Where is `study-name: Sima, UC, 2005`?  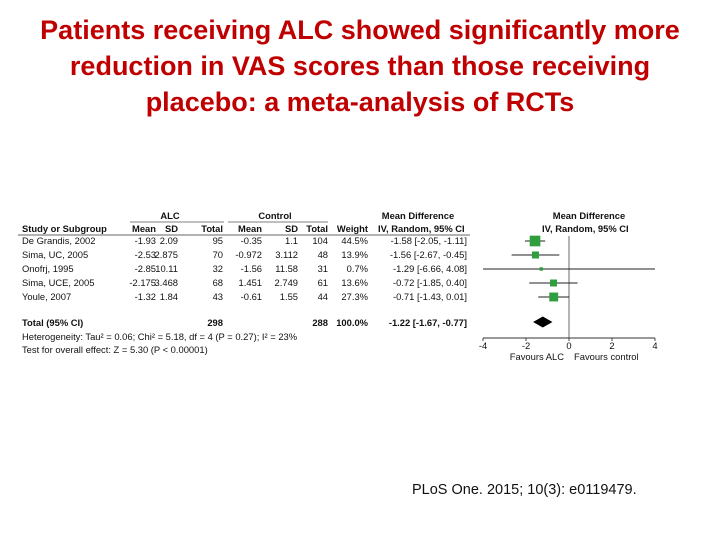 study-name: Sima, UC, 2005 is located at coordinates (55, 254).